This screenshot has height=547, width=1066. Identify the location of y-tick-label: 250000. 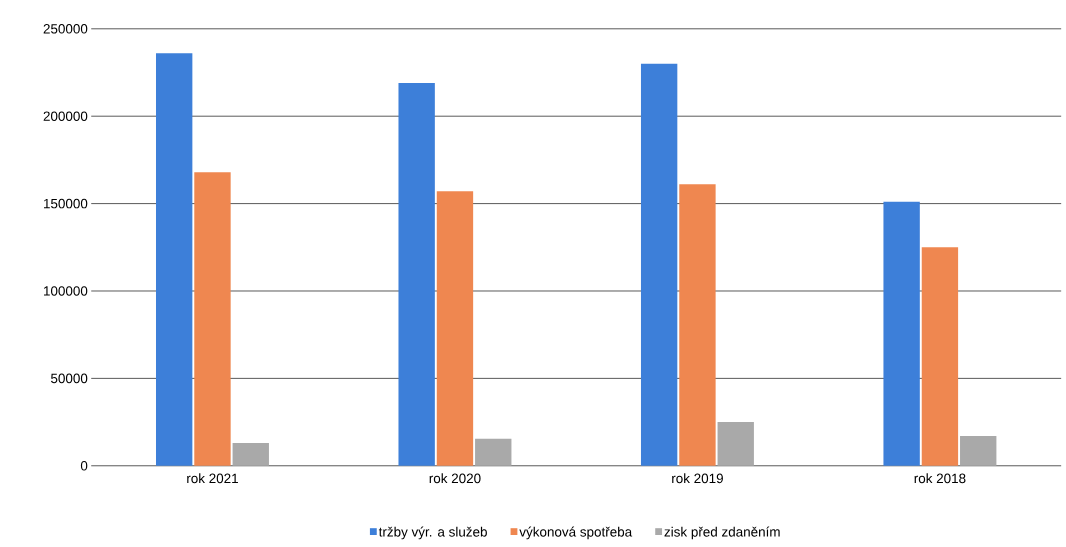
(65, 28).